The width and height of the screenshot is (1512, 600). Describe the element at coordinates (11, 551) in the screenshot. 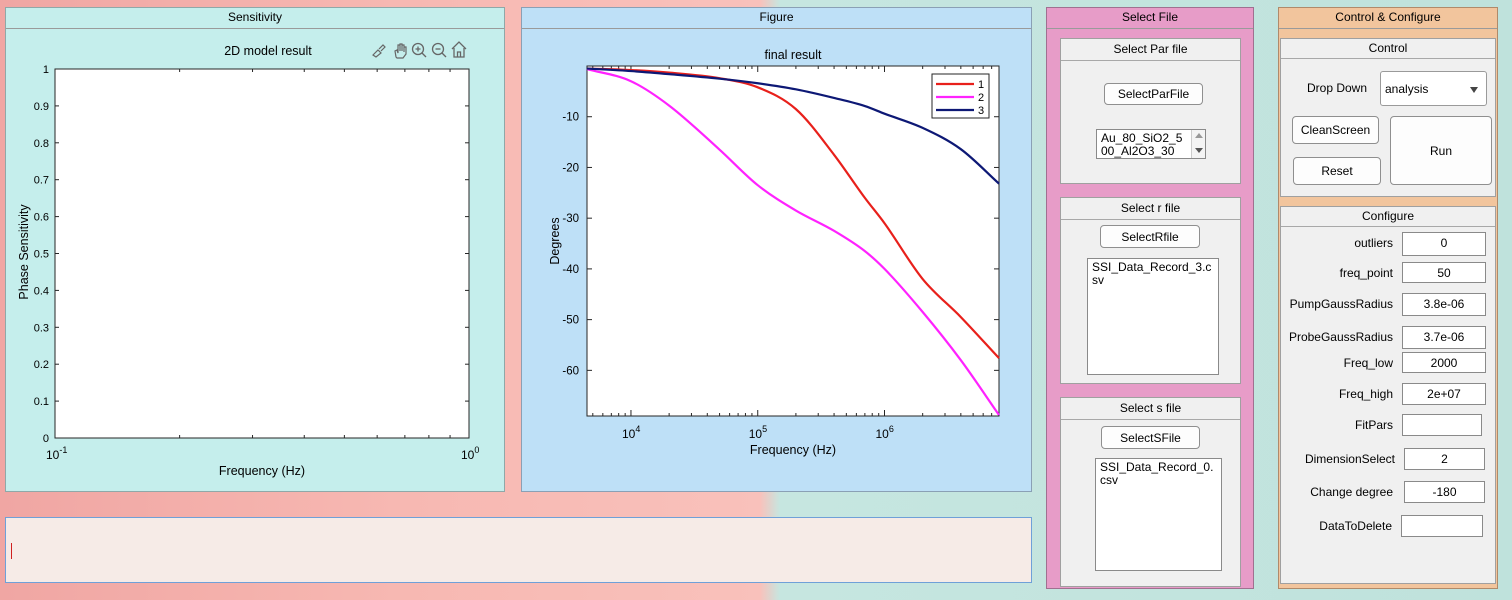

I see `text-cursor` at that location.